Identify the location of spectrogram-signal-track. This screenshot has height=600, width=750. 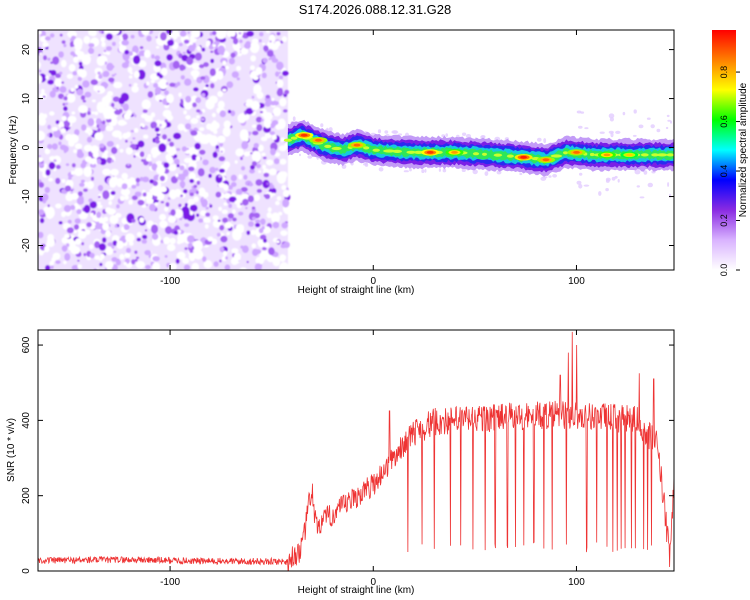
(478, 154).